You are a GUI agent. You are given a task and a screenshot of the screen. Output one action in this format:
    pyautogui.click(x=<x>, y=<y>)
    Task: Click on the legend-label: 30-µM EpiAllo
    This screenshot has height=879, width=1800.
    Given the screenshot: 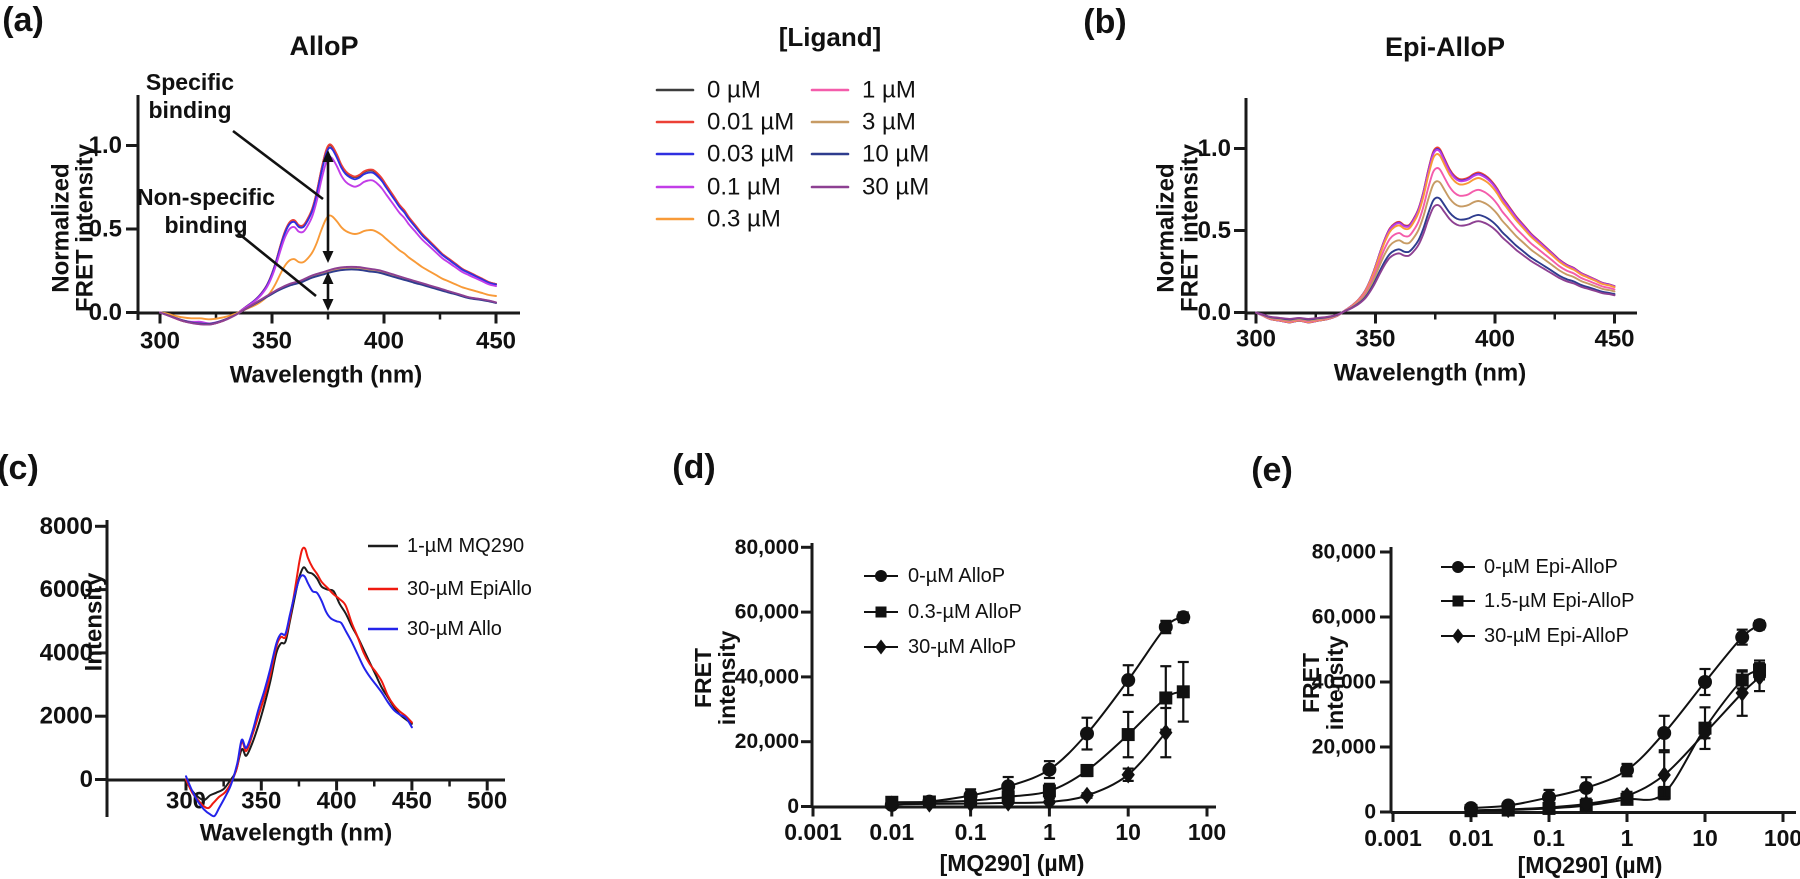 What is the action you would take?
    pyautogui.click(x=469, y=589)
    